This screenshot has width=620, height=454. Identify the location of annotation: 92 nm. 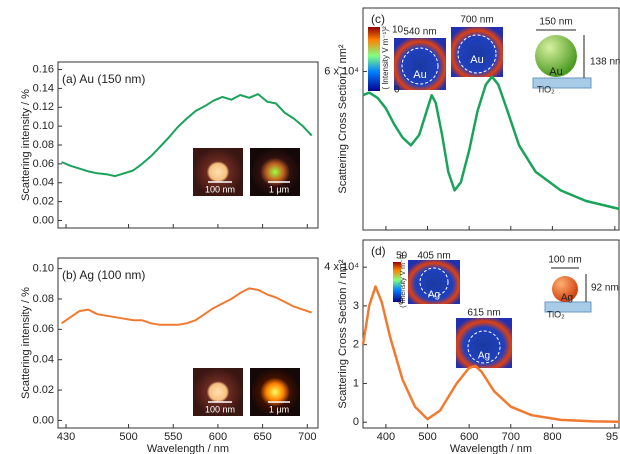
(605, 288).